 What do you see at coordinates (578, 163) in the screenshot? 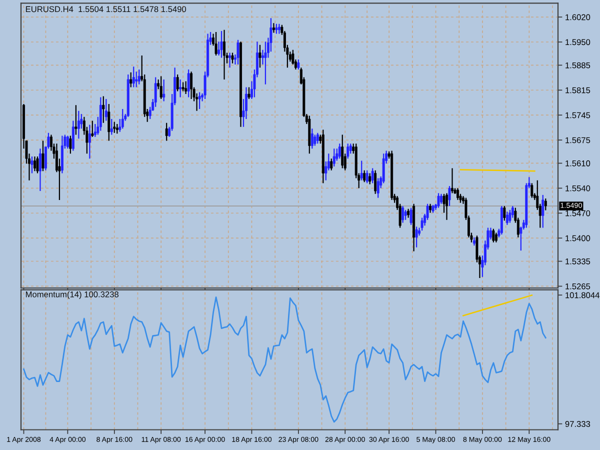
I see `y-tick-label: 1.5610` at bounding box center [578, 163].